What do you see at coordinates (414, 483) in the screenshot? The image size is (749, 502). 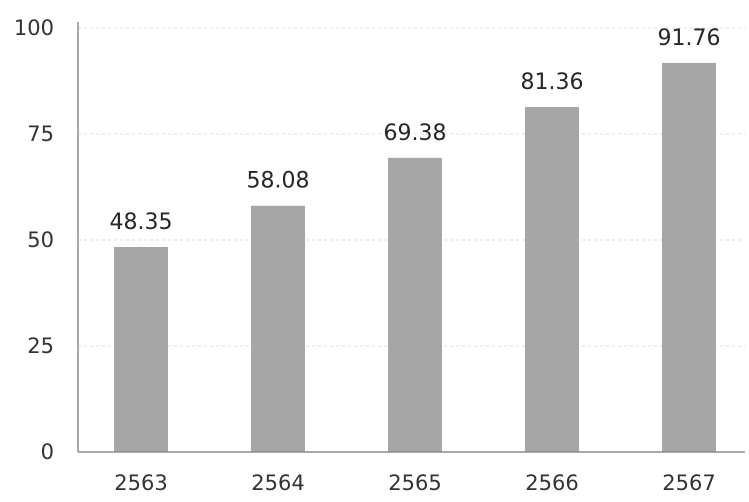 I see `x-tick-label-2565: 2565` at bounding box center [414, 483].